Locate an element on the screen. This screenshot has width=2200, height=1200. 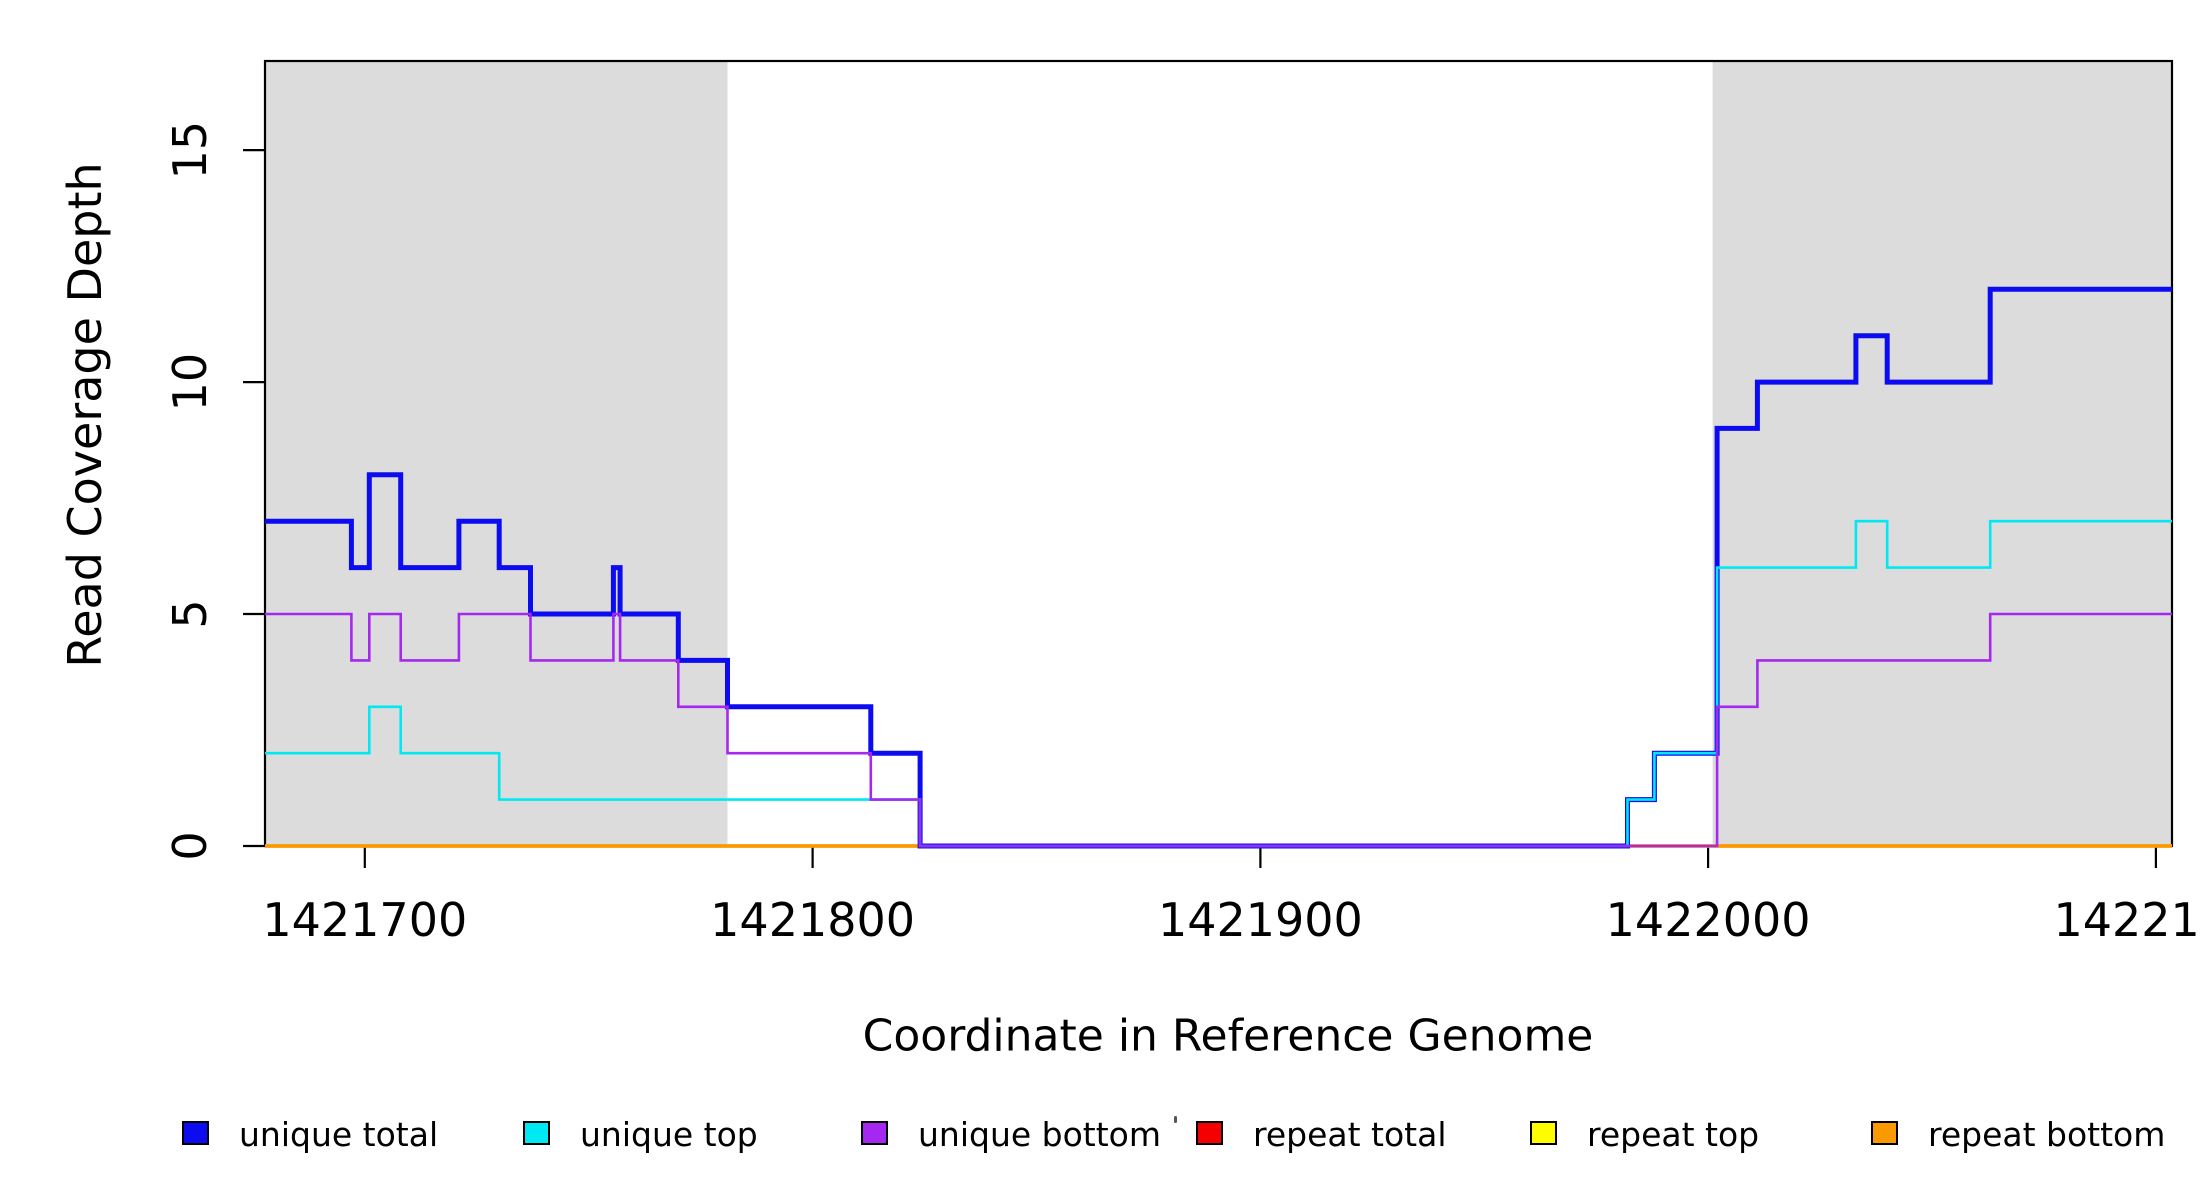
y-tick-label: 0 is located at coordinates (190, 845).